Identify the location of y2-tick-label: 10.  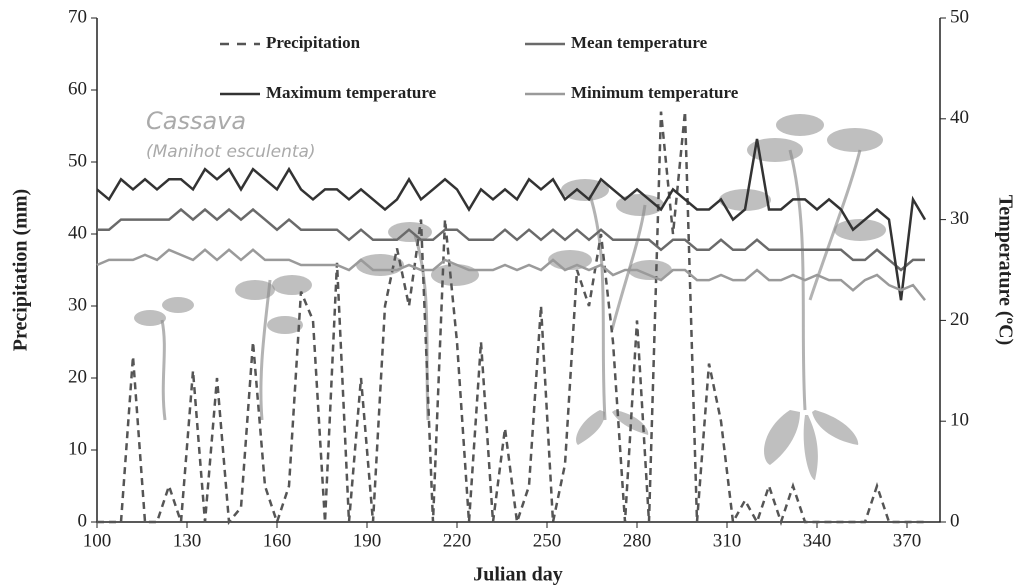
(959, 420).